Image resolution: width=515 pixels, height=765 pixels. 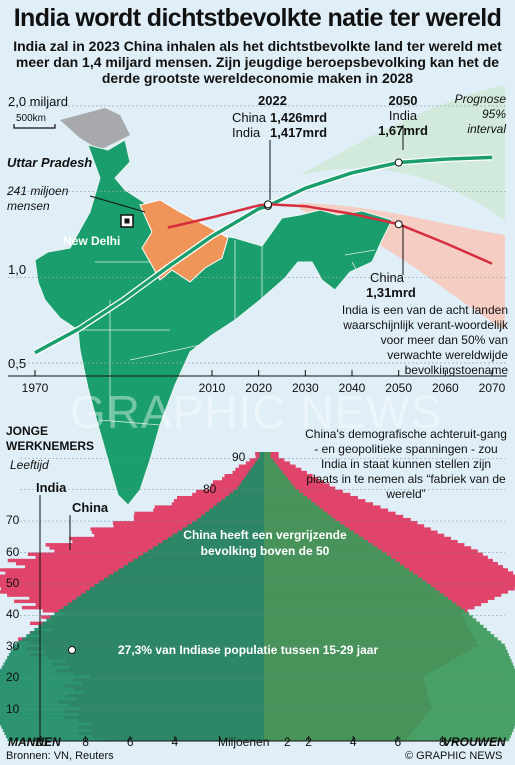 I want to click on y-tick-2-0: 2,0 miljard, so click(x=38, y=101).